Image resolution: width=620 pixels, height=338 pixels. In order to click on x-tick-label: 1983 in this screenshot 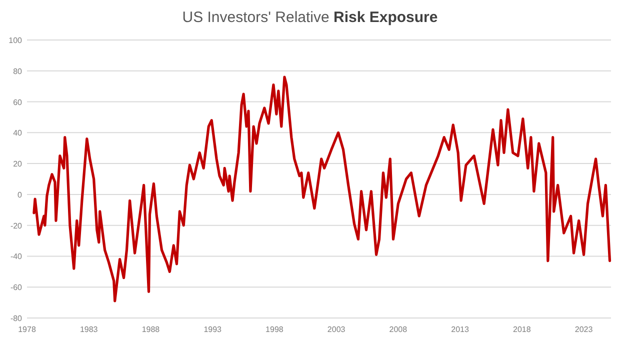, I will do `click(89, 329)`.